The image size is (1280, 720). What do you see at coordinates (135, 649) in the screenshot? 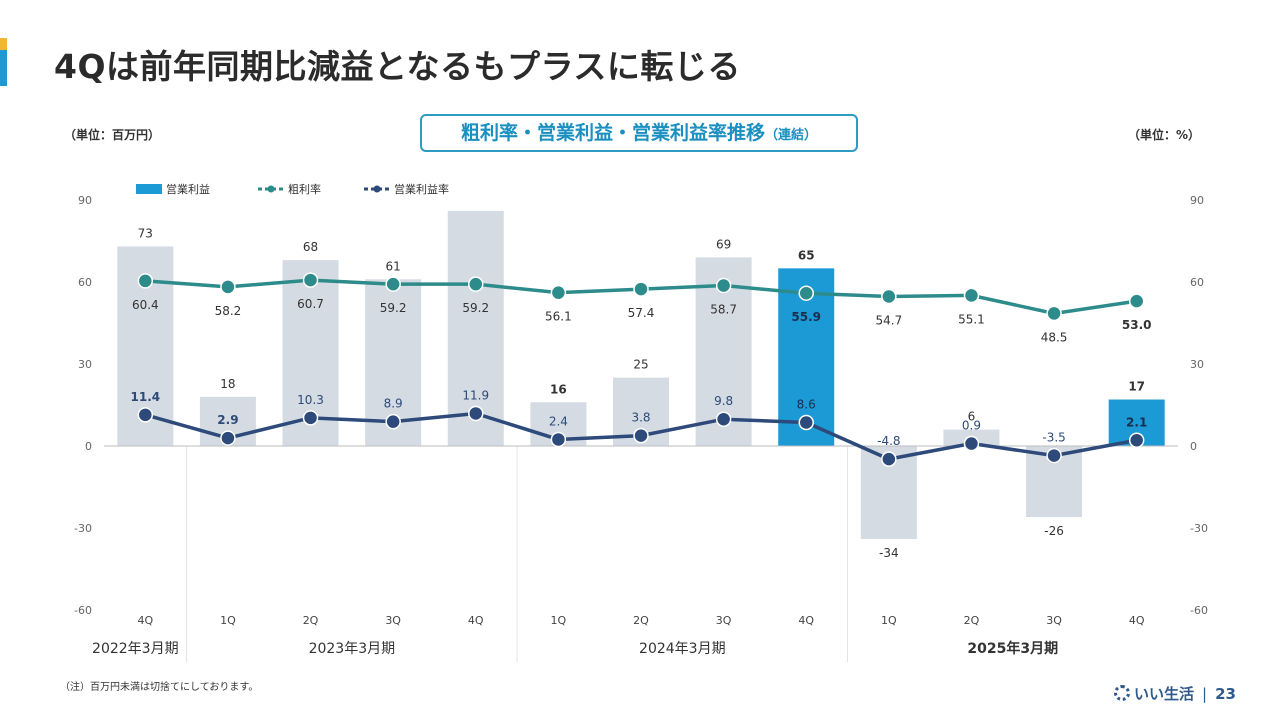
I see `fiscal-year-label: 2022年3月期` at bounding box center [135, 649].